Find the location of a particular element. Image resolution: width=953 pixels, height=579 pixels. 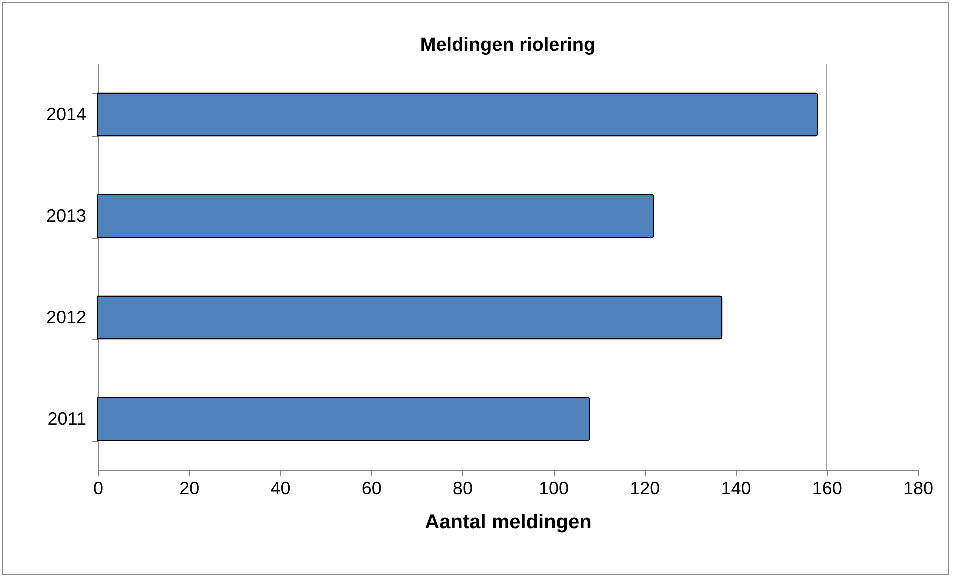

chart-title: Meldingen riolering is located at coordinates (508, 45).